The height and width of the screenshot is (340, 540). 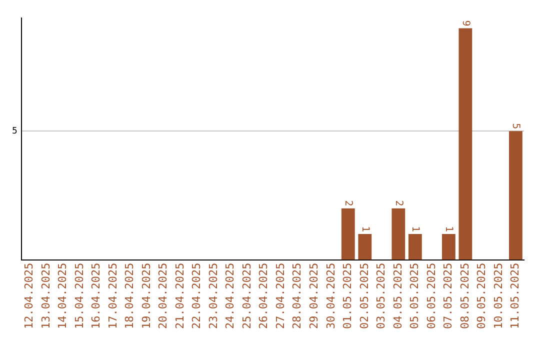 What do you see at coordinates (515, 296) in the screenshot?
I see `x-tick-label: 11.05.2025` at bounding box center [515, 296].